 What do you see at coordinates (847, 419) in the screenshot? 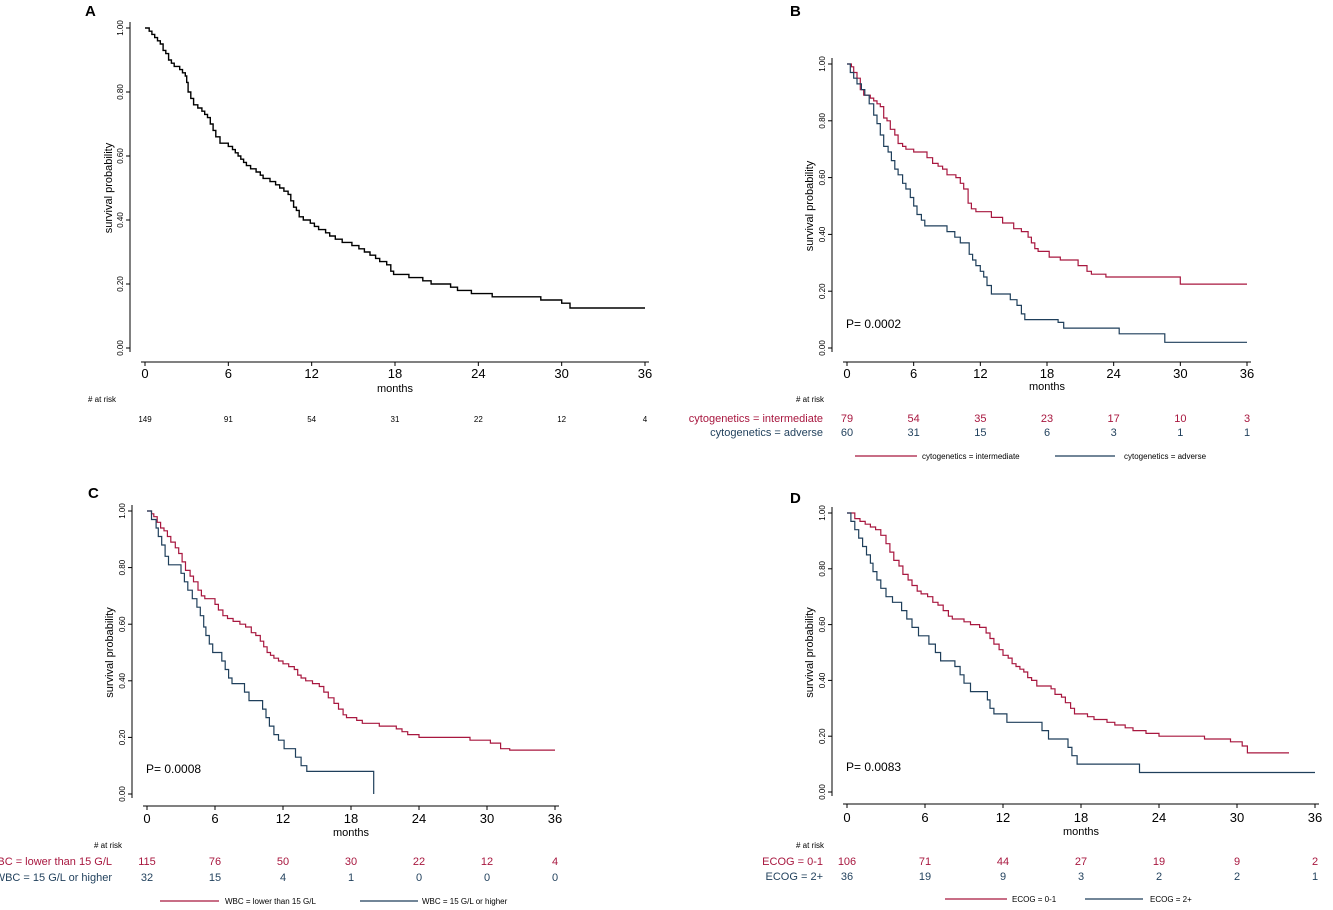
I see `at-risk-count: 79` at bounding box center [847, 419].